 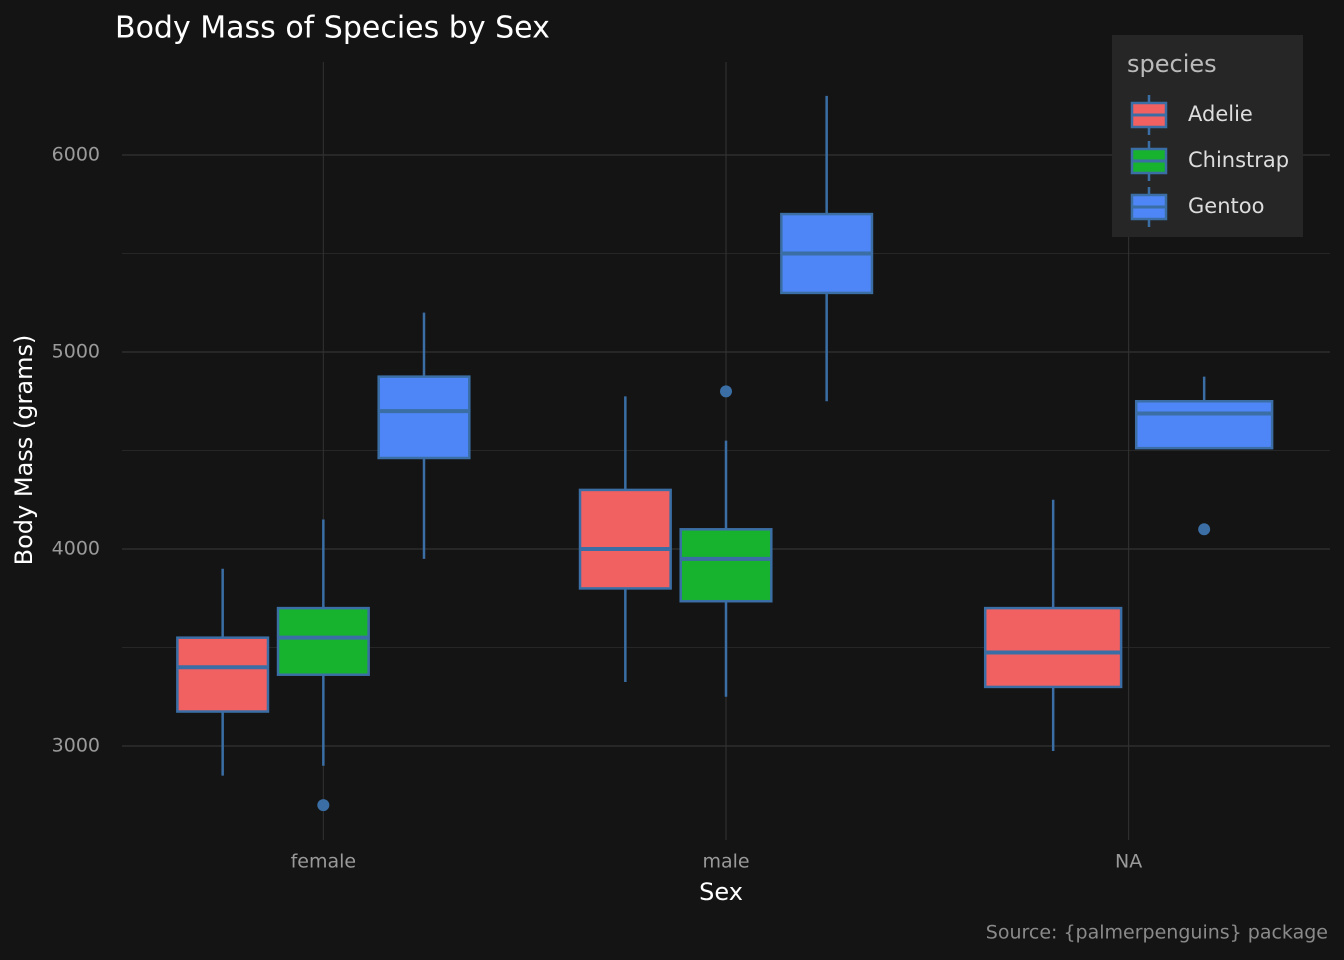 I want to click on x-tick-label: male, so click(x=725, y=862).